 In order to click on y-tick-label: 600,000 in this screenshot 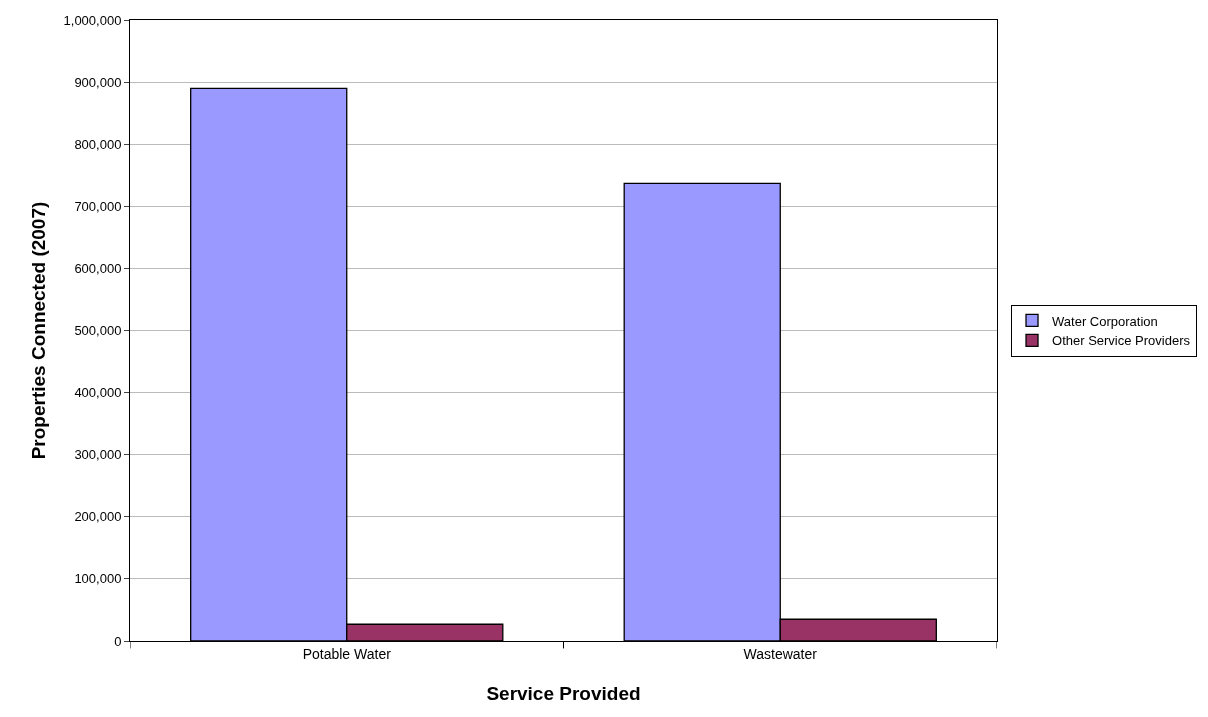, I will do `click(98, 268)`.